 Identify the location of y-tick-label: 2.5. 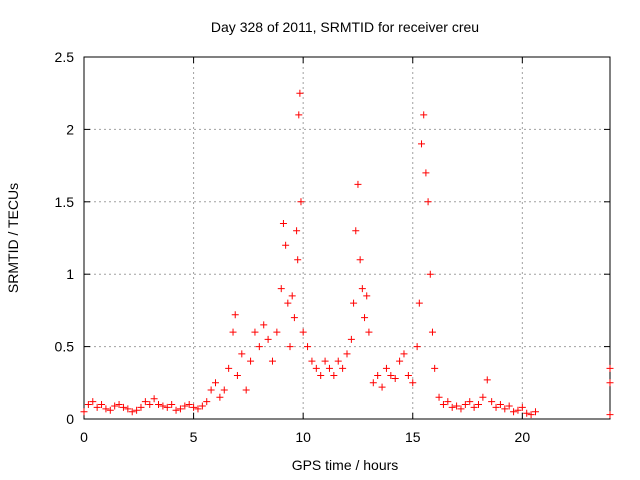
(65, 57).